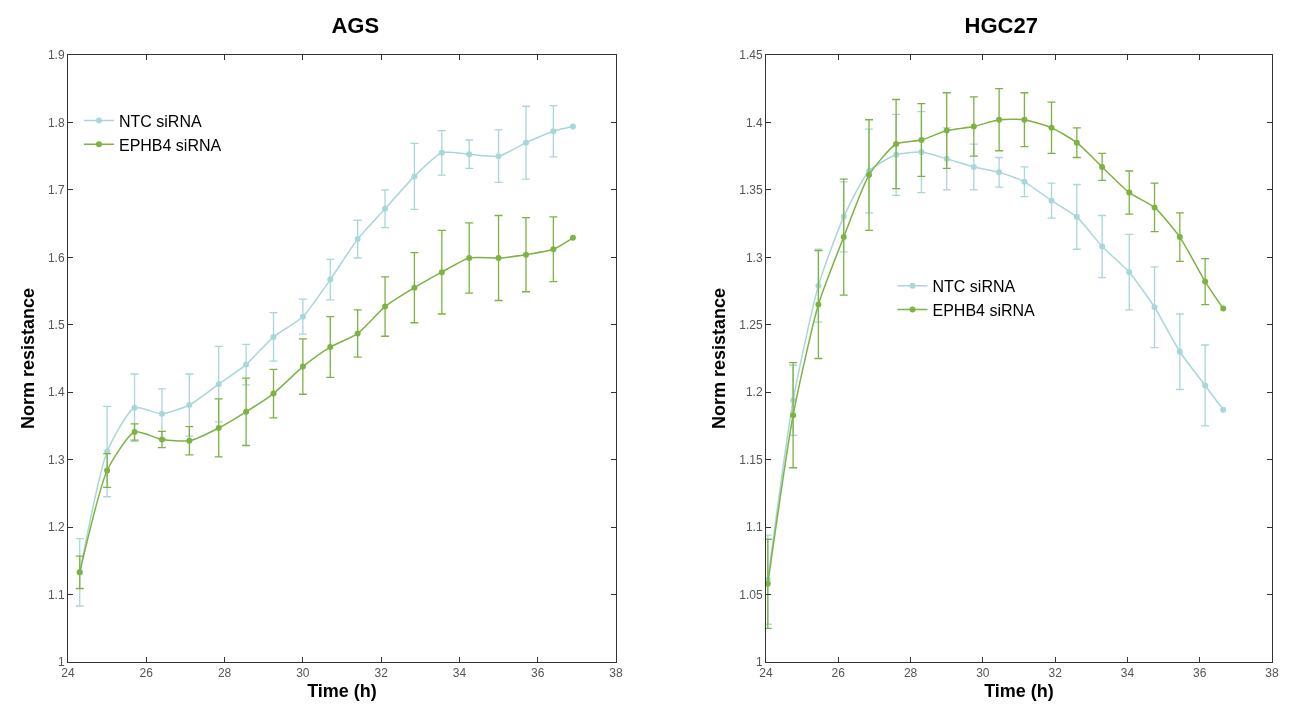 The height and width of the screenshot is (717, 1293). What do you see at coordinates (1001, 26) in the screenshot?
I see `chart-title: HGC27` at bounding box center [1001, 26].